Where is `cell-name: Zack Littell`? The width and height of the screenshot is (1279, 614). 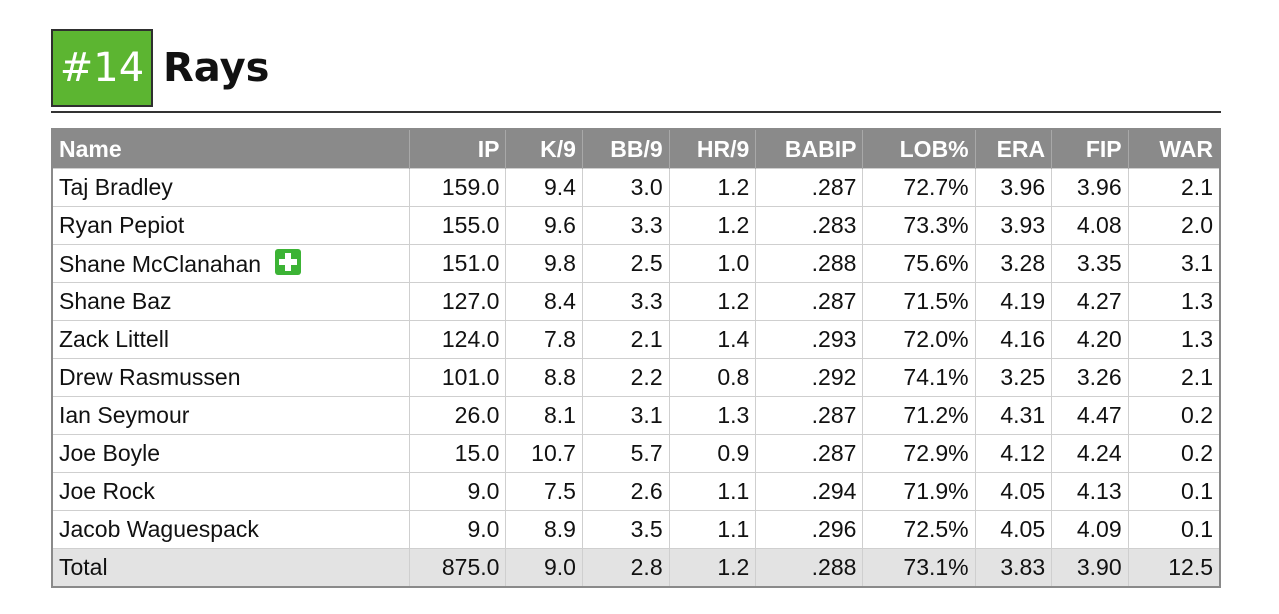 cell-name: Zack Littell is located at coordinates (230, 339).